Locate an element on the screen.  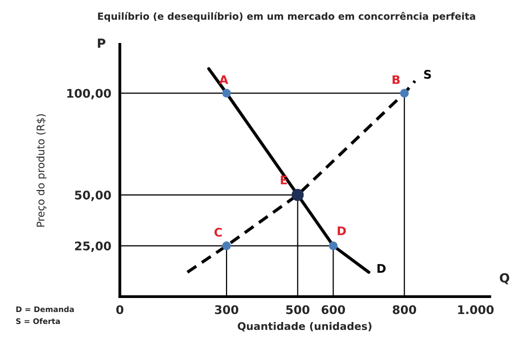
y-tick-label: 50,00 is located at coordinates (93, 196).